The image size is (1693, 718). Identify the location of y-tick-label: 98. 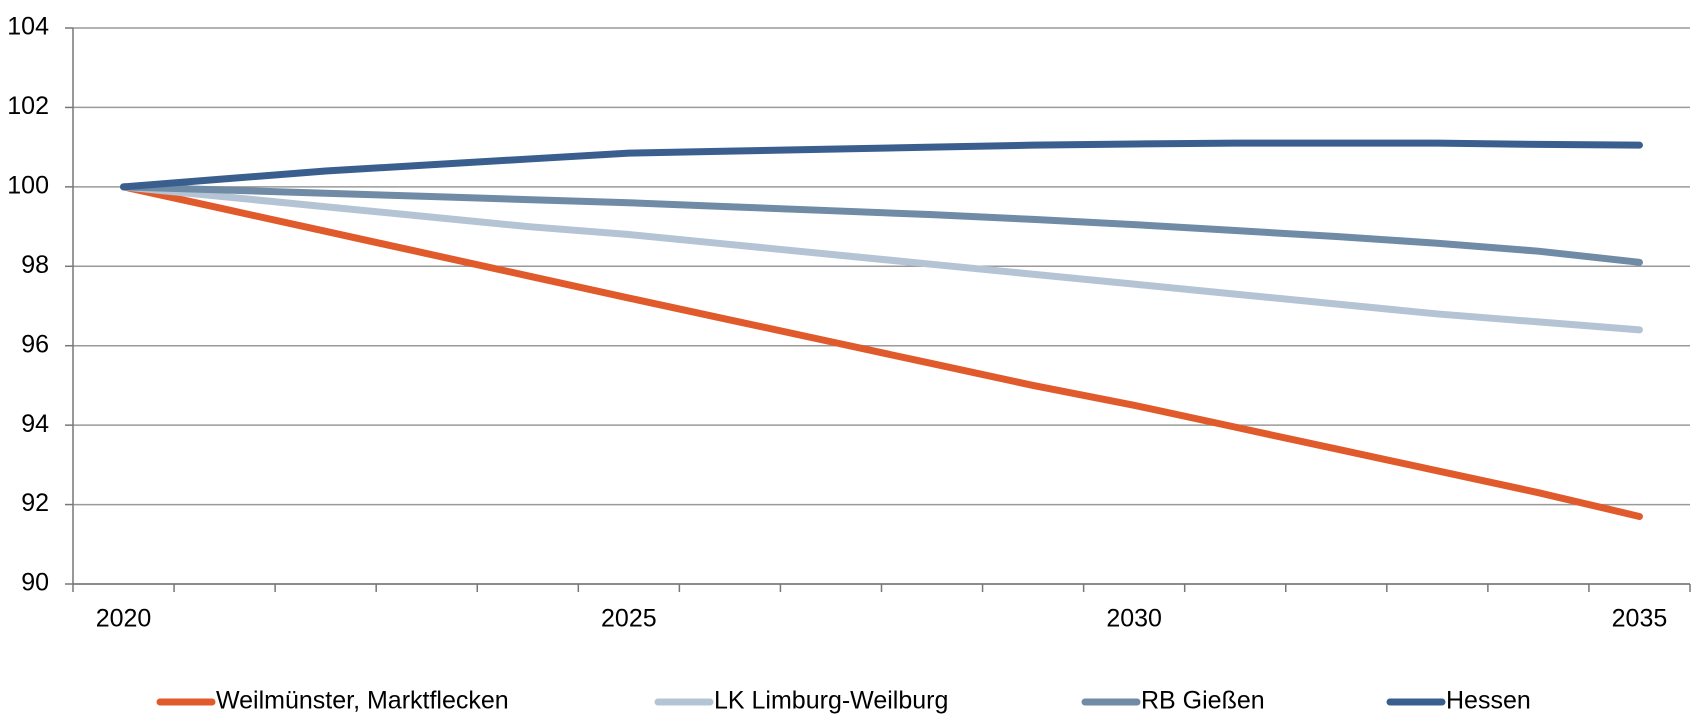
(35, 265).